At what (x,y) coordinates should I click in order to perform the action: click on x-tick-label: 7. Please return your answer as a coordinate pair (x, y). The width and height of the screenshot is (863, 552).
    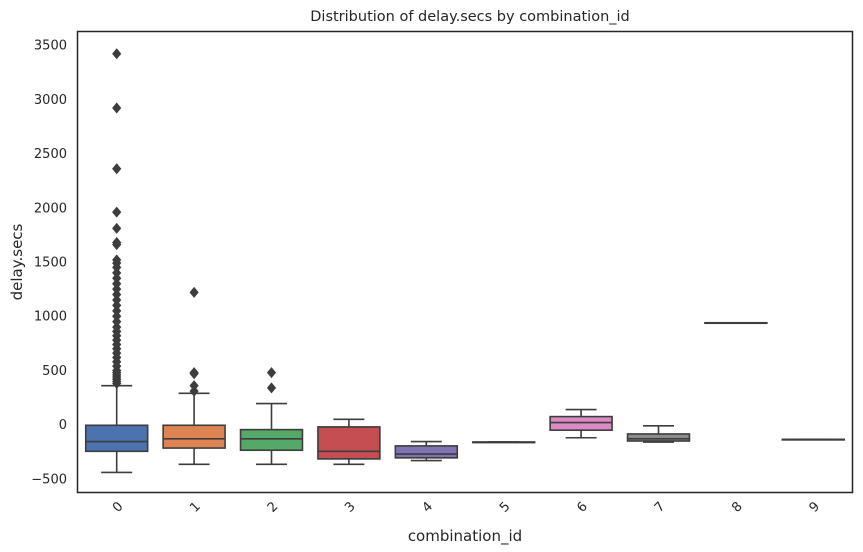
    Looking at the image, I should click on (660, 507).